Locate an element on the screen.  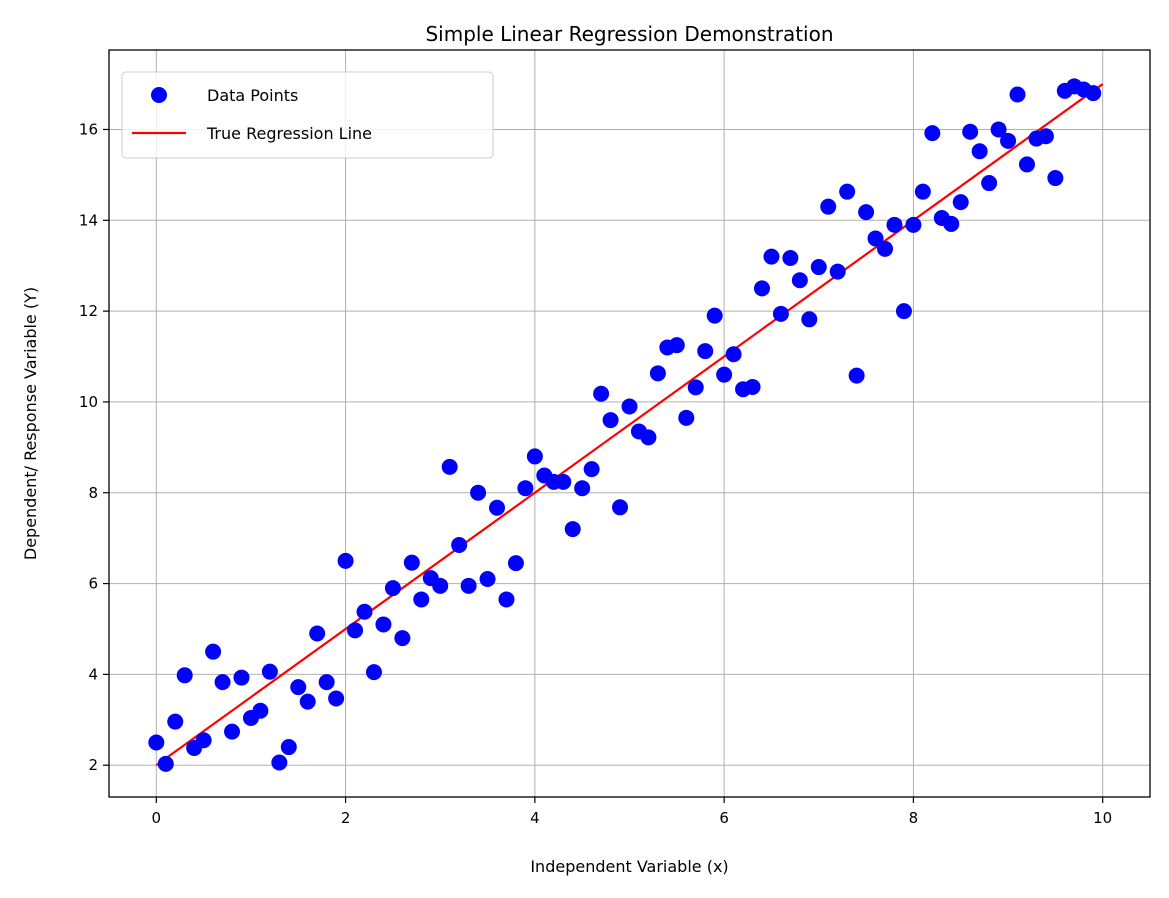
y-tick-label: 4 is located at coordinates (93, 674).